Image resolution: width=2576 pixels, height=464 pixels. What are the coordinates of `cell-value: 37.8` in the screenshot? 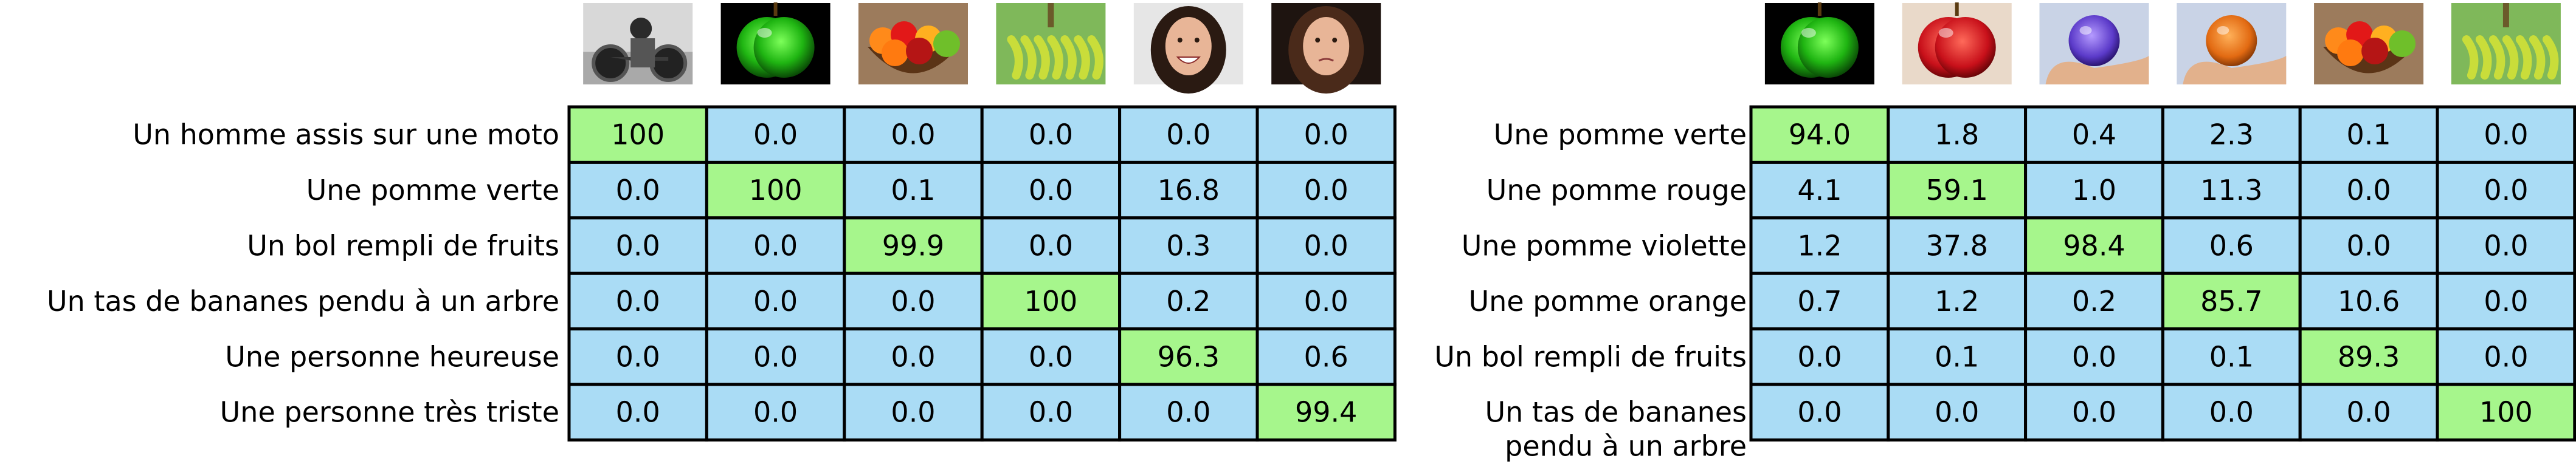 It's located at (1956, 246).